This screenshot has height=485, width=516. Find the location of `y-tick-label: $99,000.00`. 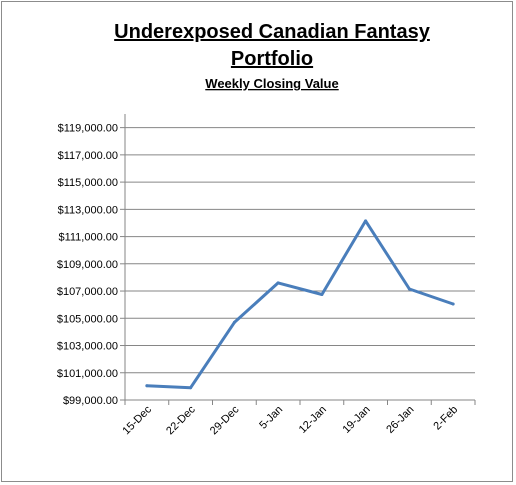

y-tick-label: $99,000.00 is located at coordinates (90, 401).